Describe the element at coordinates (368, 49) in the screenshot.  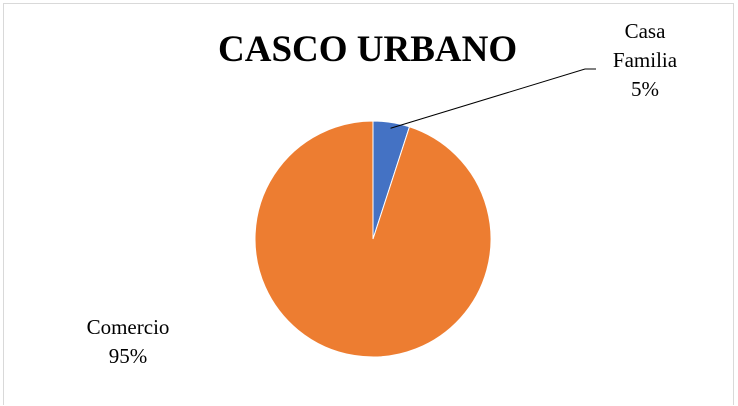
I see `chart-title: CASCO URBANO` at that location.